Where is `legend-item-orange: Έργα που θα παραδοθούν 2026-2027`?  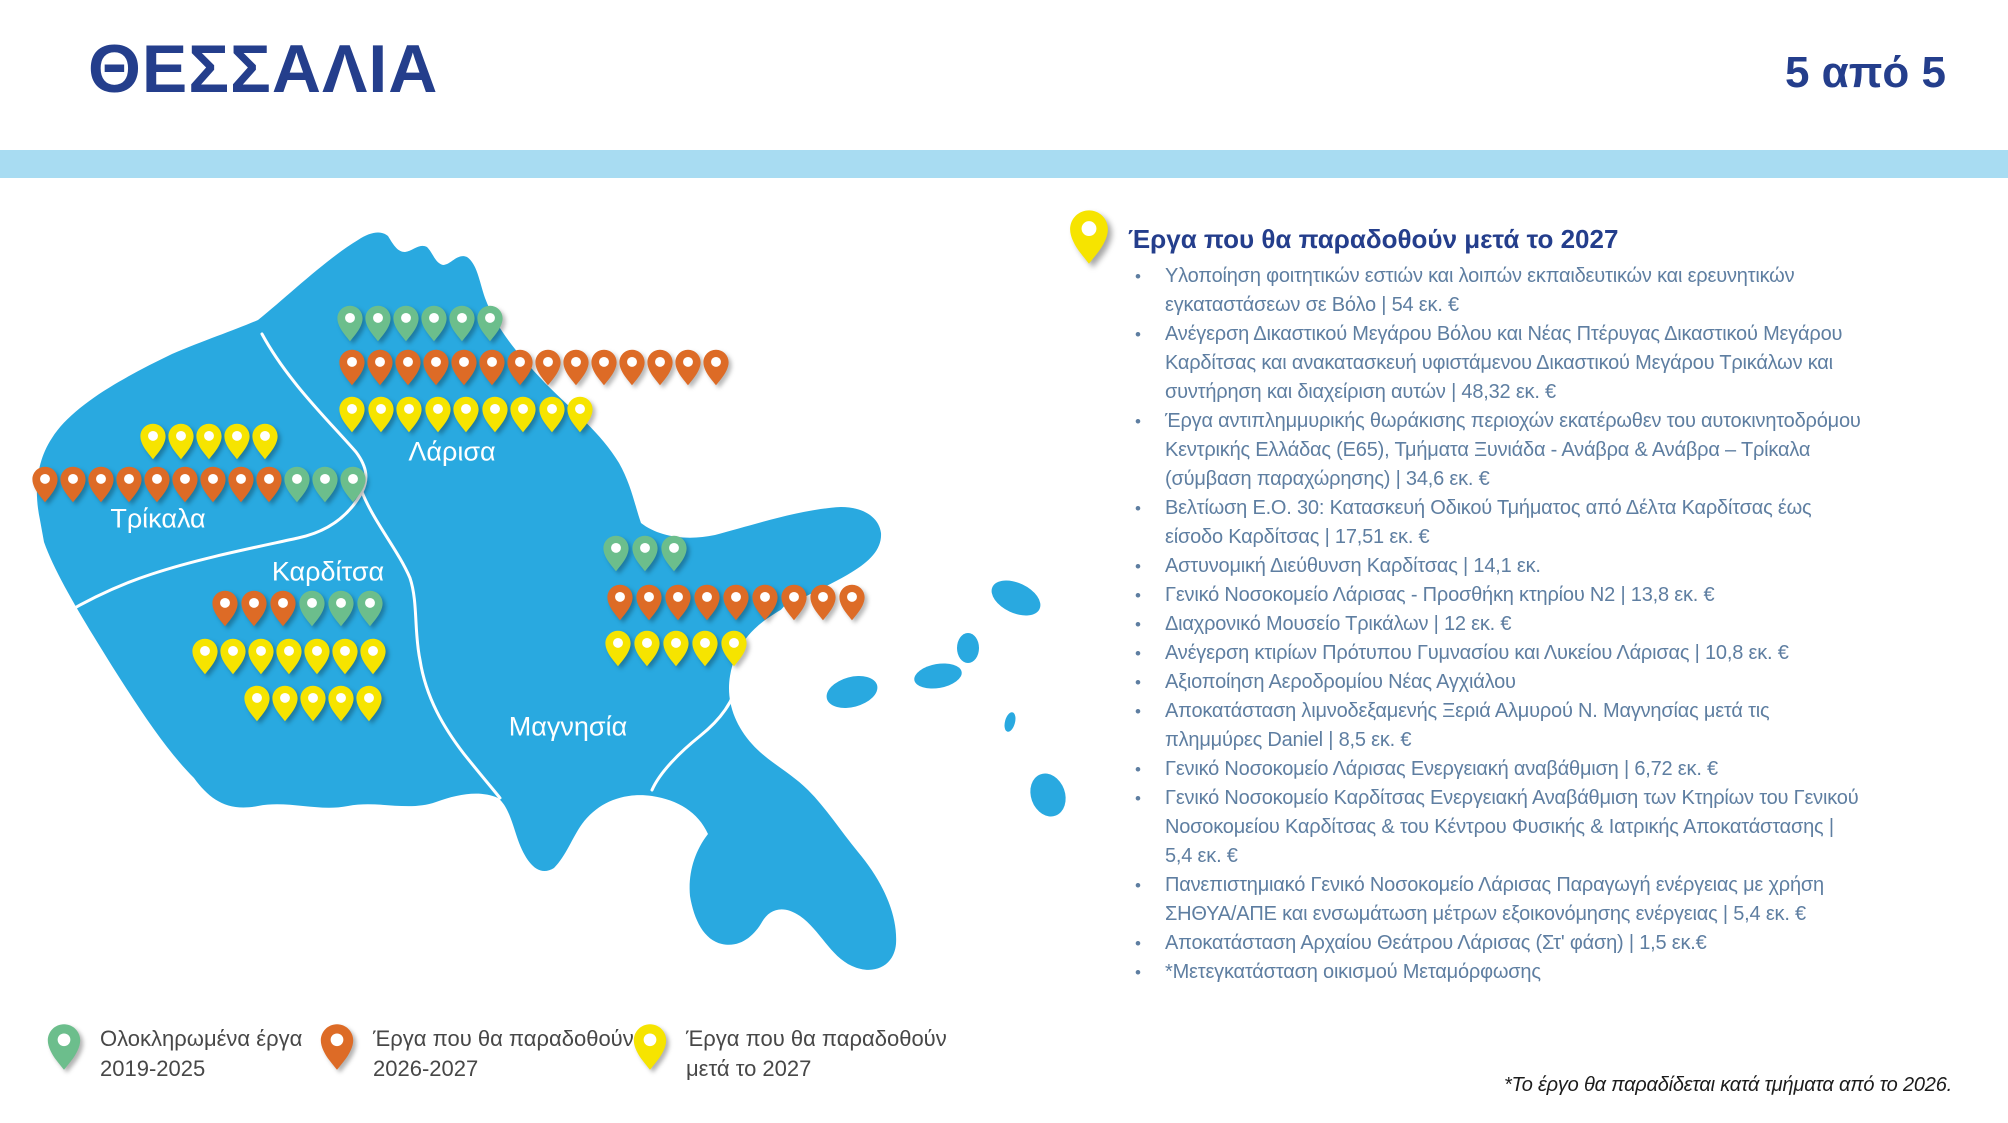 legend-item-orange: Έργα που θα παραδοθούν 2026-2027 is located at coordinates (476, 1053).